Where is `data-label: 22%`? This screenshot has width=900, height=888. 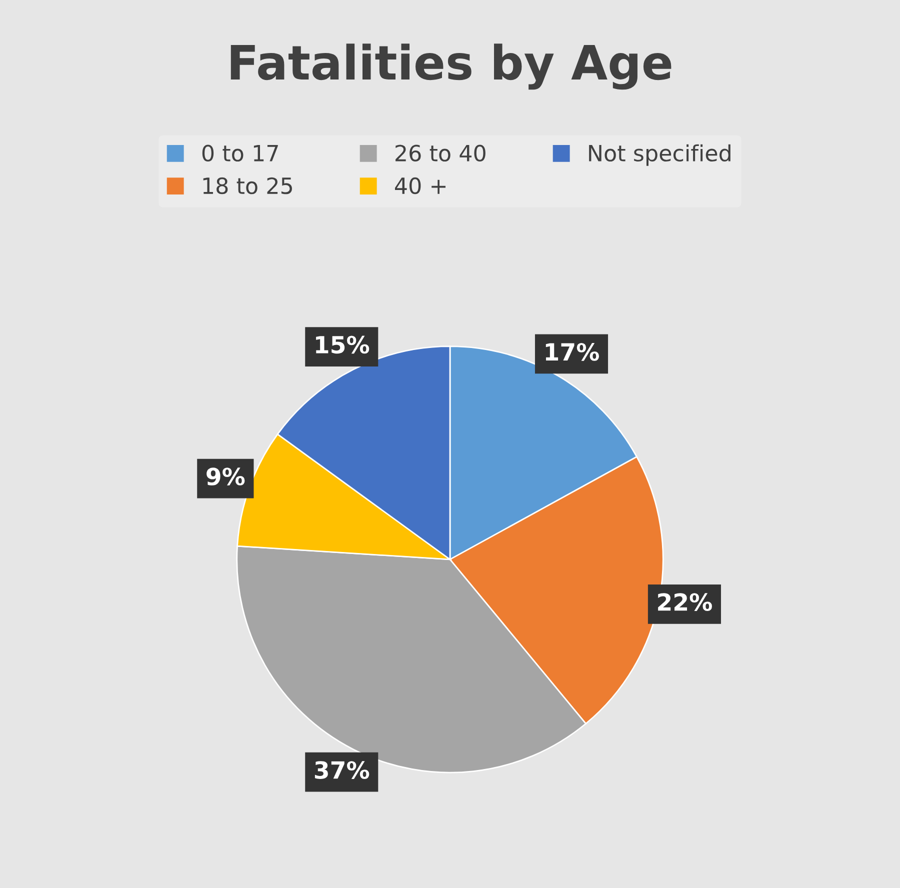 data-label: 22% is located at coordinates (685, 602).